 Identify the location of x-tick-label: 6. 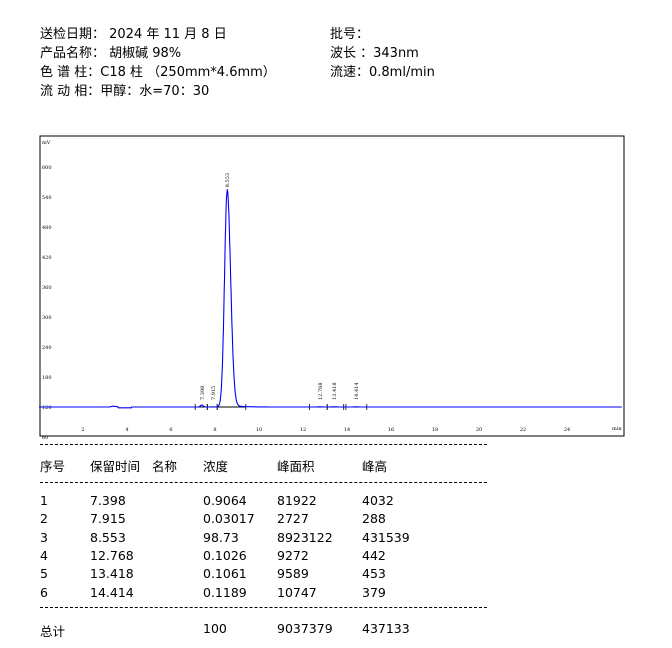
(170, 430).